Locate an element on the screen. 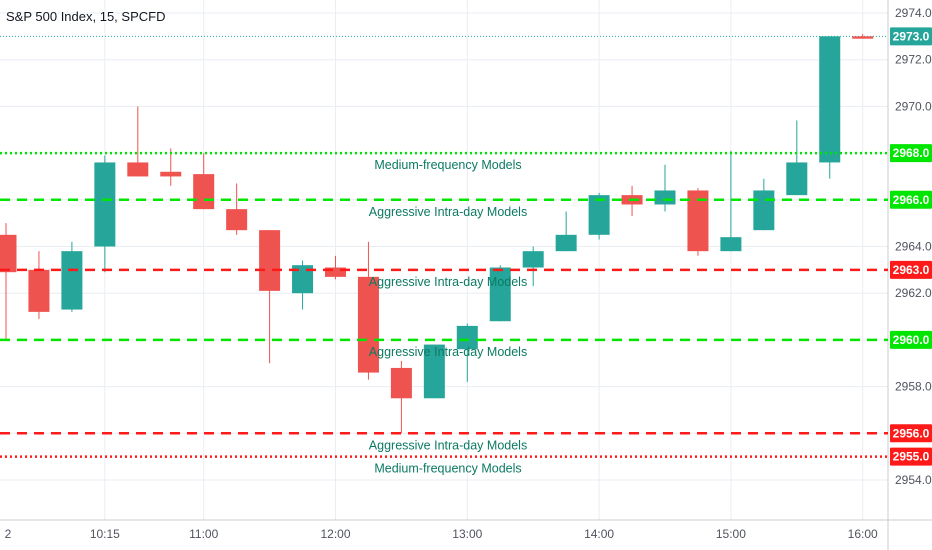 This screenshot has height=550, width=932. y-tick-label: 2964.0 is located at coordinates (913, 247).